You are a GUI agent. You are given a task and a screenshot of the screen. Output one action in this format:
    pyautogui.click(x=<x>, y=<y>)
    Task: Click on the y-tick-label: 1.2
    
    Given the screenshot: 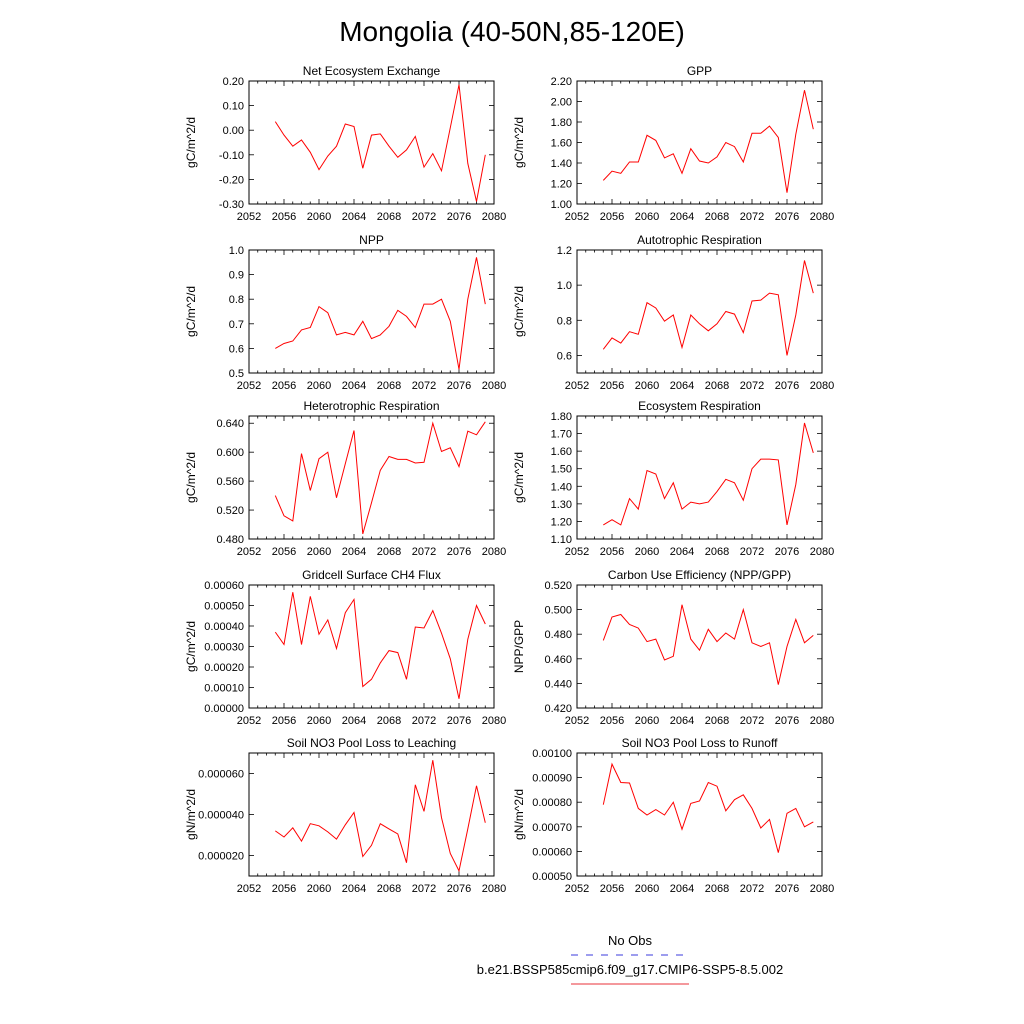 What is the action you would take?
    pyautogui.click(x=564, y=251)
    